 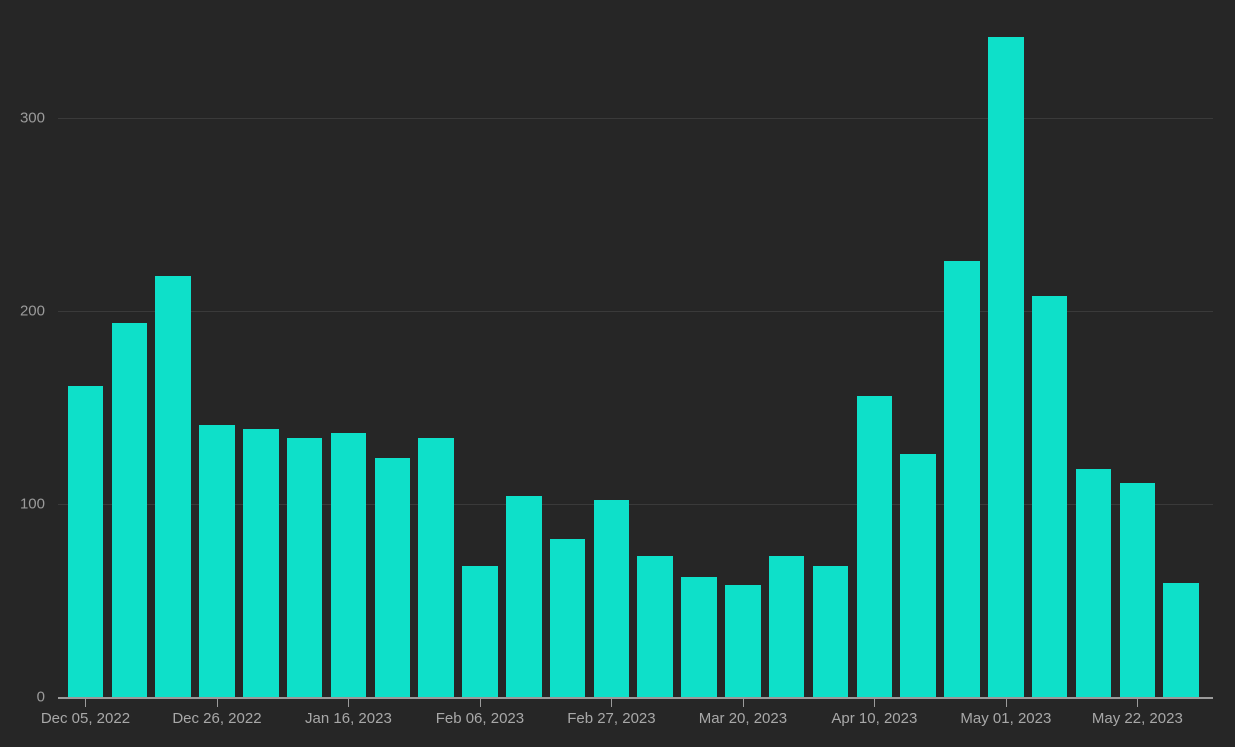 What do you see at coordinates (348, 718) in the screenshot?
I see `x-axis-label: Jan 16, 2023` at bounding box center [348, 718].